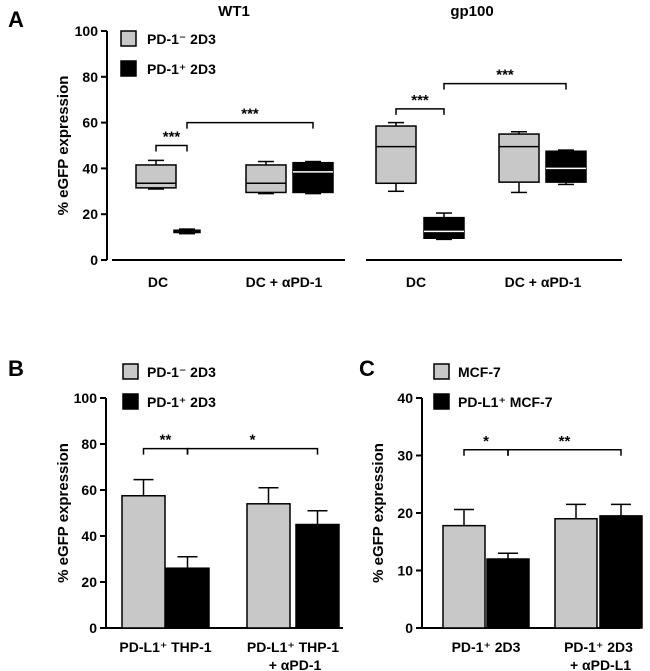  Describe the element at coordinates (181, 39) in the screenshot. I see `legend-label-a: PD-1⁻ 2D3` at that location.